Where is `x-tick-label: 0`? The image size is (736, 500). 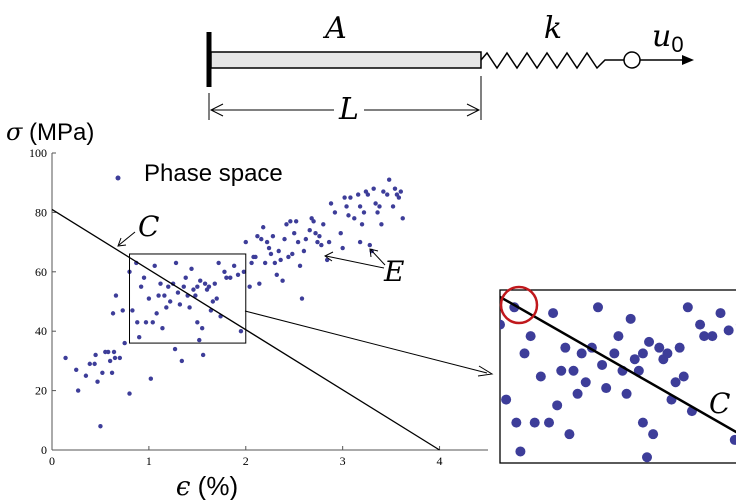
x-tick-label: 0 is located at coordinates (52, 461).